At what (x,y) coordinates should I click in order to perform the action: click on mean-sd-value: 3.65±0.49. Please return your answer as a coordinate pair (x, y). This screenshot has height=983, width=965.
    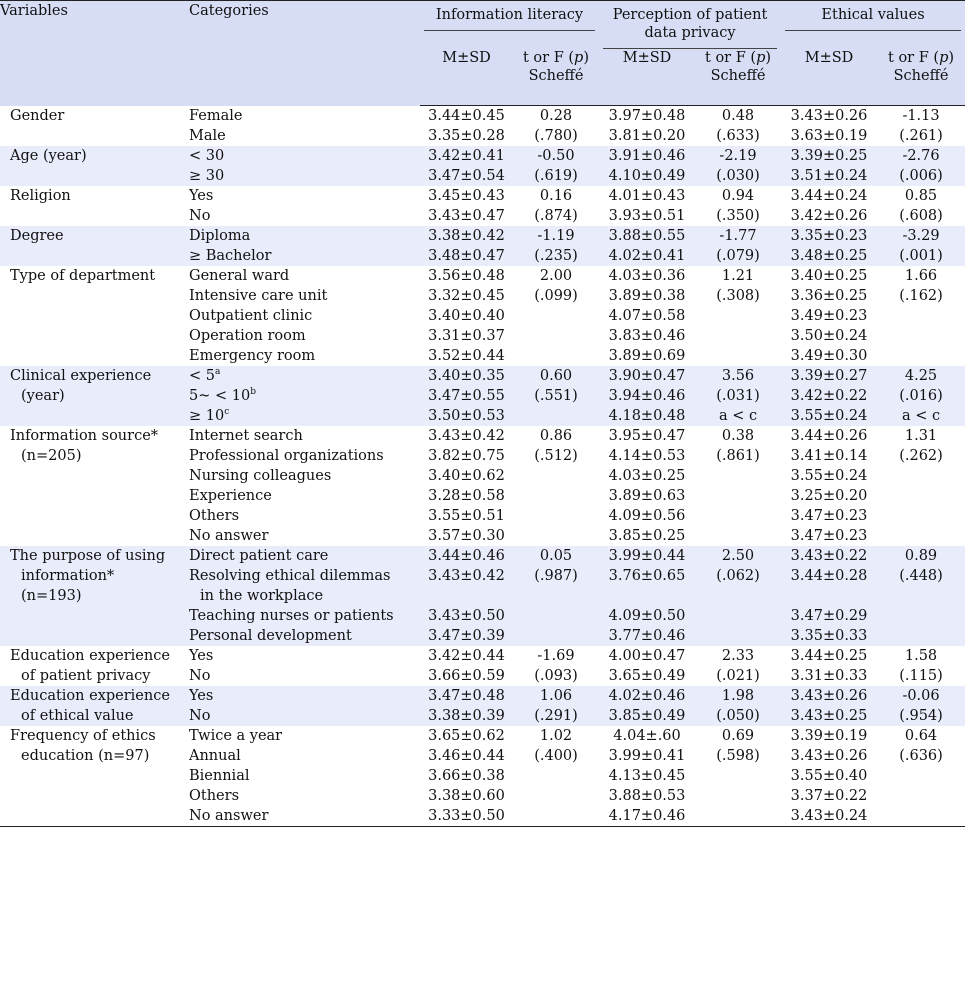
    Looking at the image, I should click on (647, 676).